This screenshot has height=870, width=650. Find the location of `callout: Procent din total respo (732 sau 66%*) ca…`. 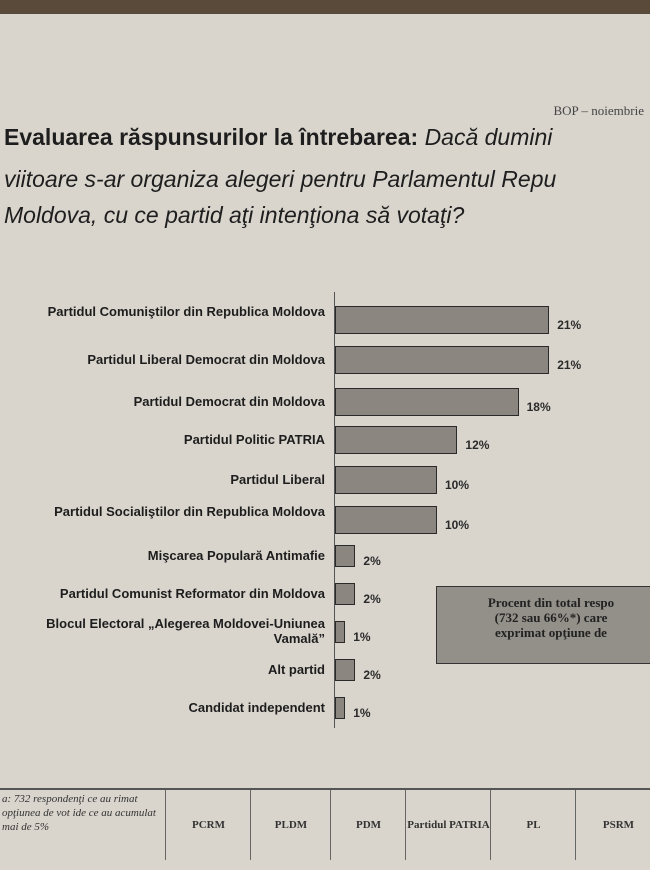

callout: Procent din total respo (732 sau 66%*) ca… is located at coordinates (543, 625).